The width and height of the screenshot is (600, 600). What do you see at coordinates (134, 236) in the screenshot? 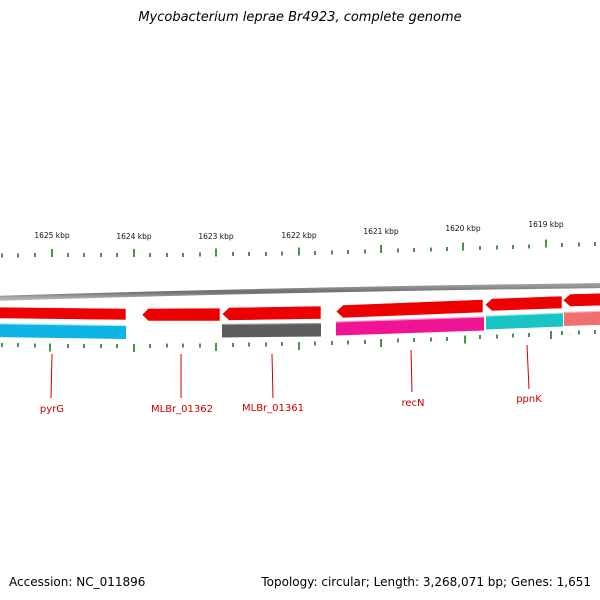
I see `scale-label-1624: 1624 kbp` at bounding box center [134, 236].